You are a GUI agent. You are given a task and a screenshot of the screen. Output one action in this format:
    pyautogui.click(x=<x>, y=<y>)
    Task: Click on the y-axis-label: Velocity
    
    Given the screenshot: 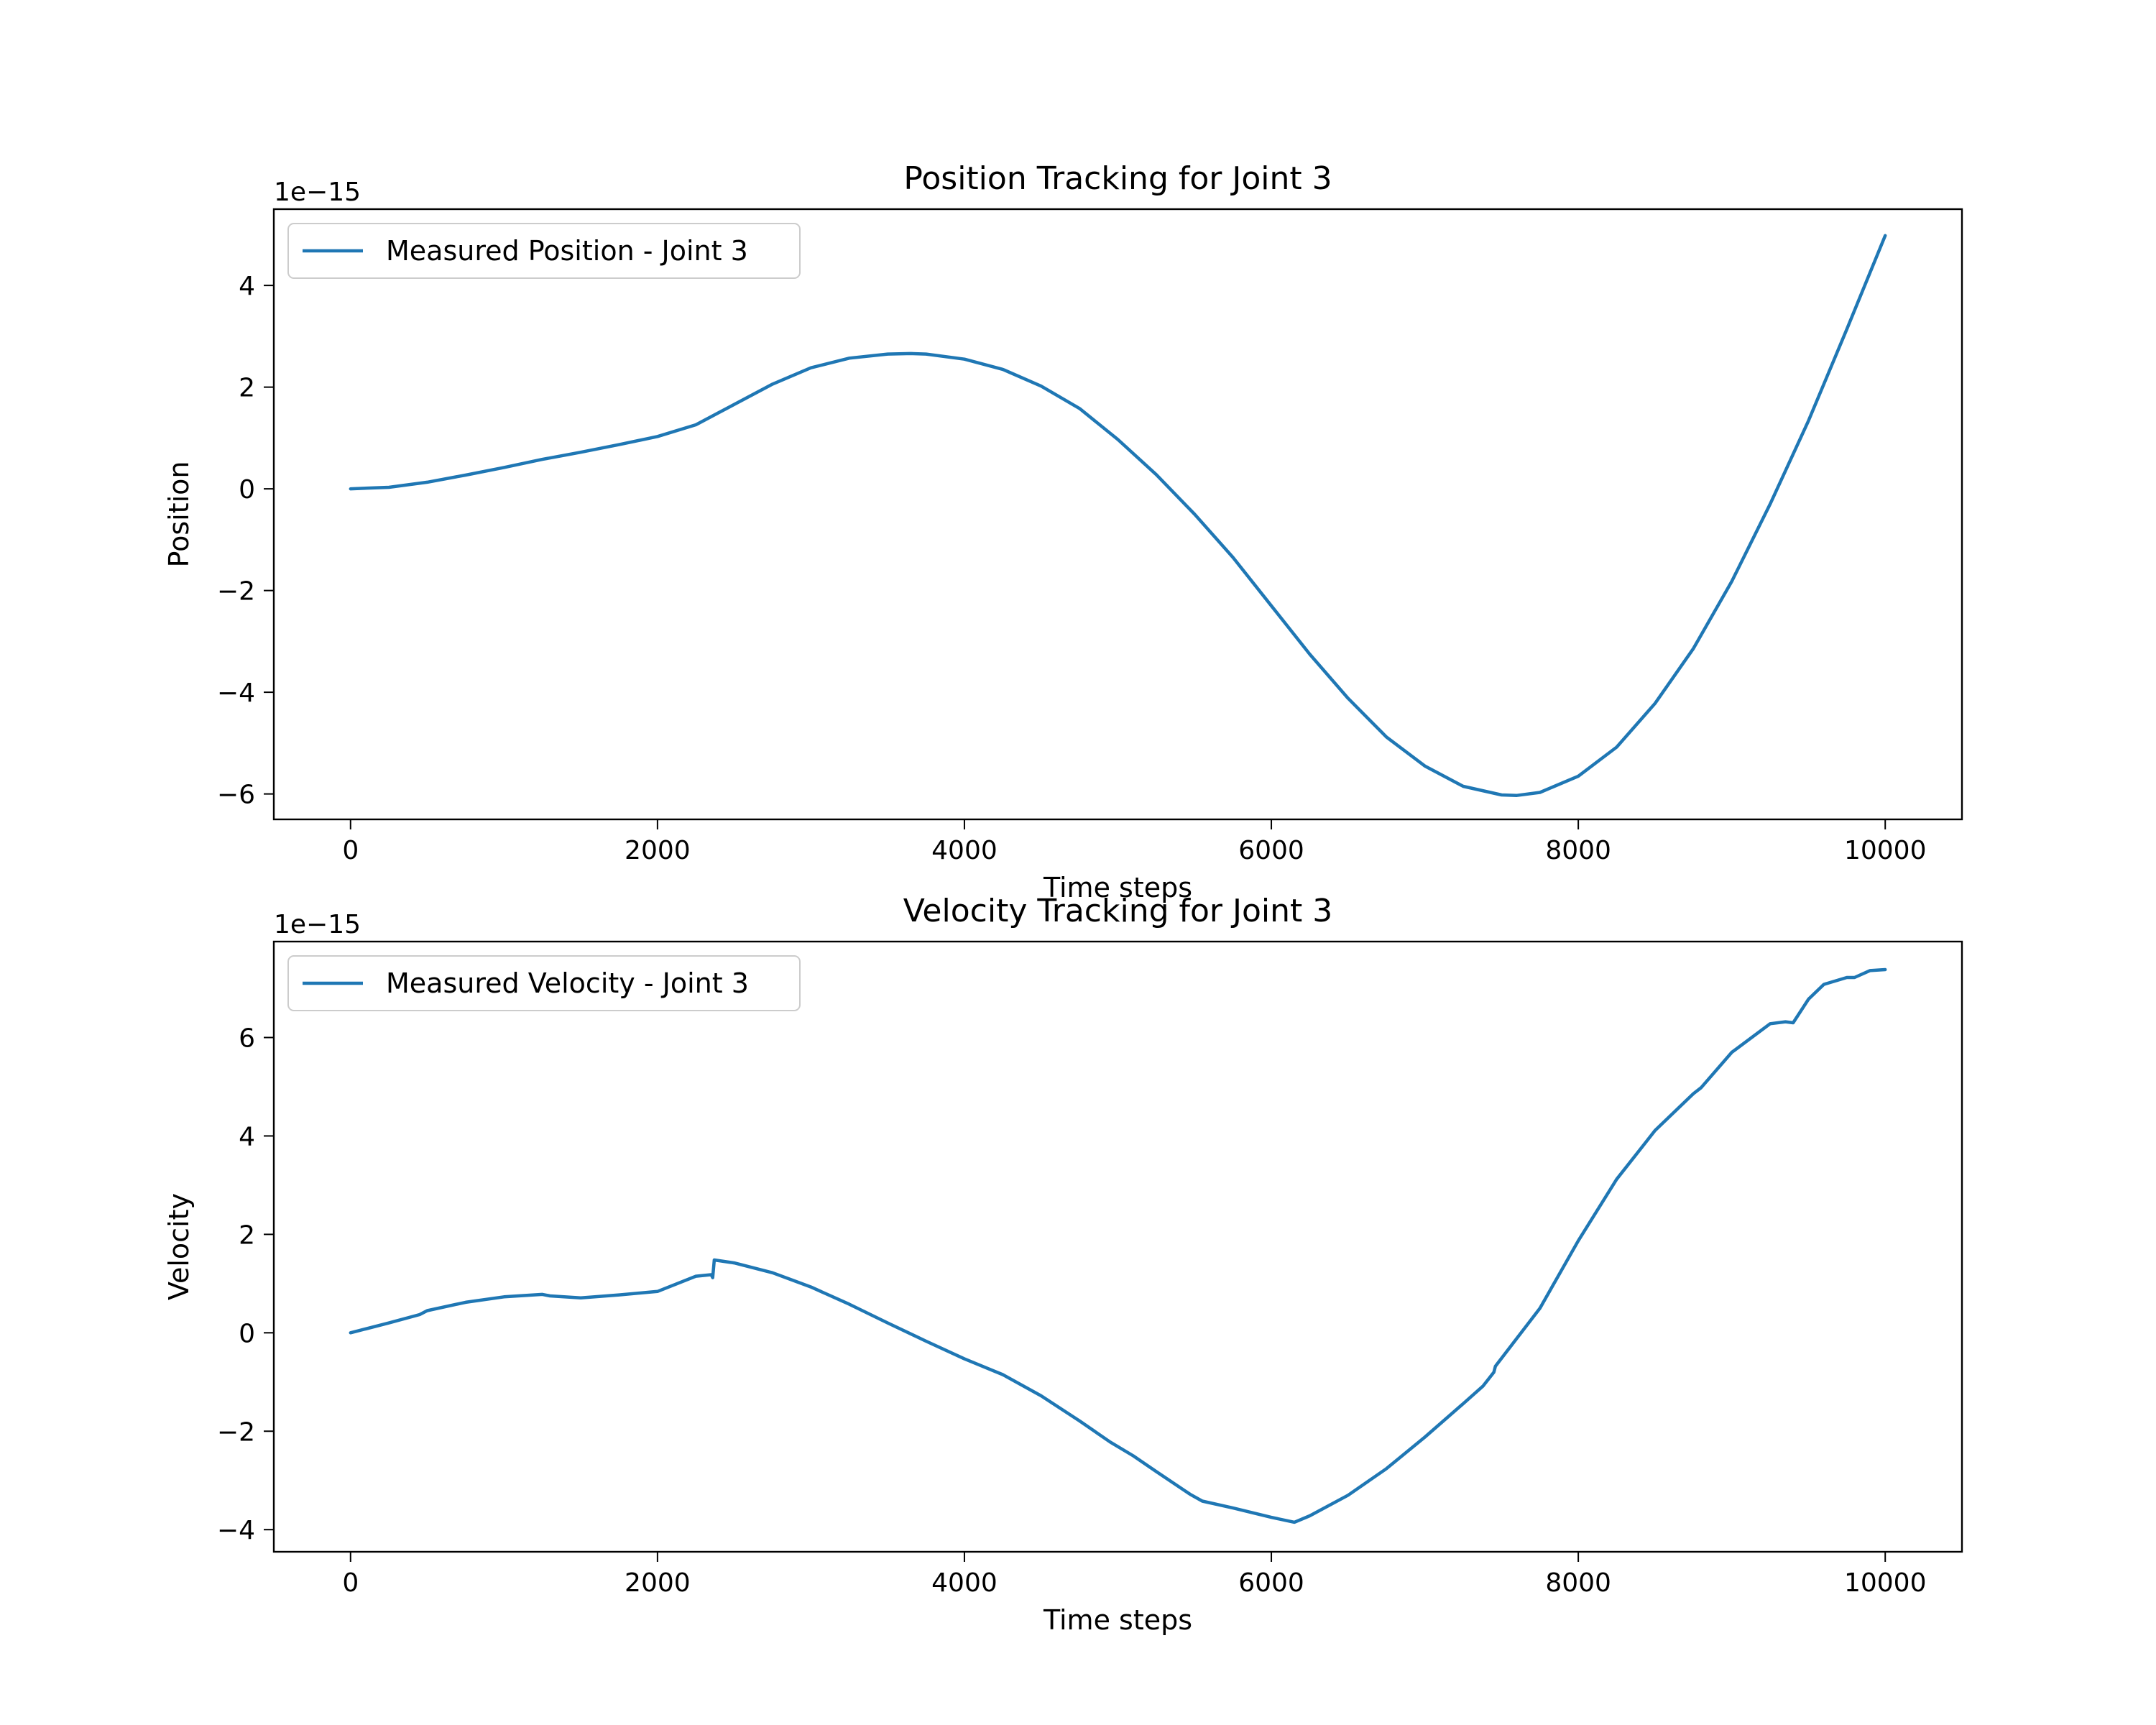 What is the action you would take?
    pyautogui.click(x=179, y=1246)
    